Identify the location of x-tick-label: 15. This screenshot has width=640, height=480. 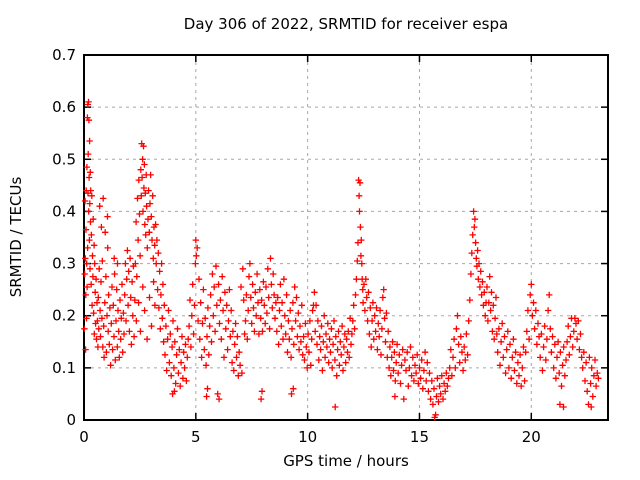
(419, 437).